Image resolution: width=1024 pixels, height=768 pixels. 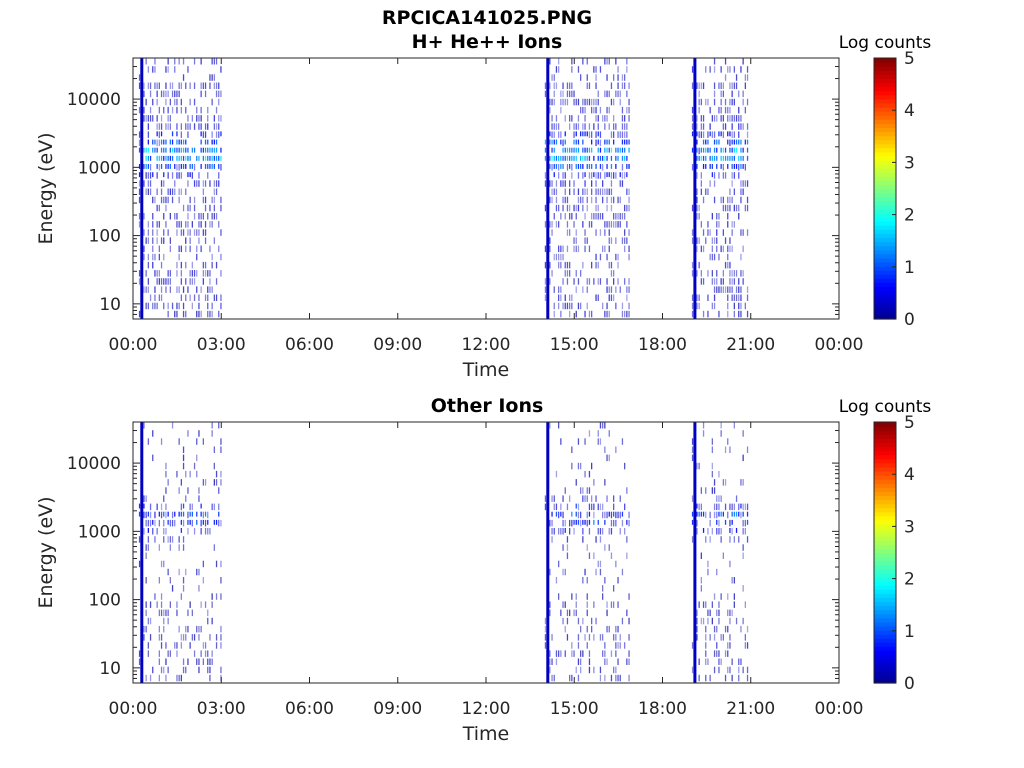 I want to click on x-tick-label: 15:00, so click(x=574, y=345).